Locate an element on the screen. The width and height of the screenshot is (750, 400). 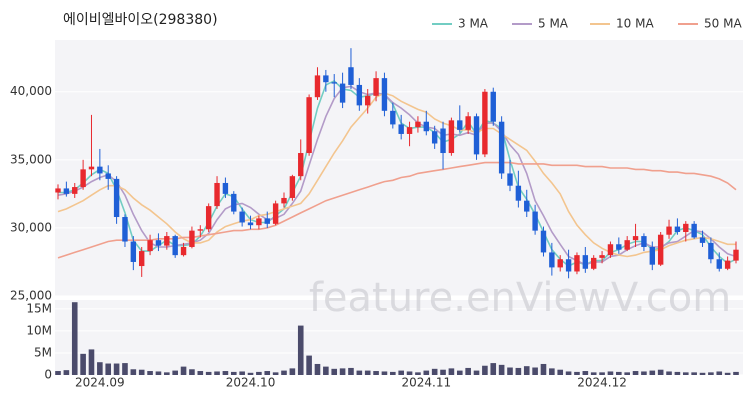
y-tick-label: 25,000 is located at coordinates (31, 296).